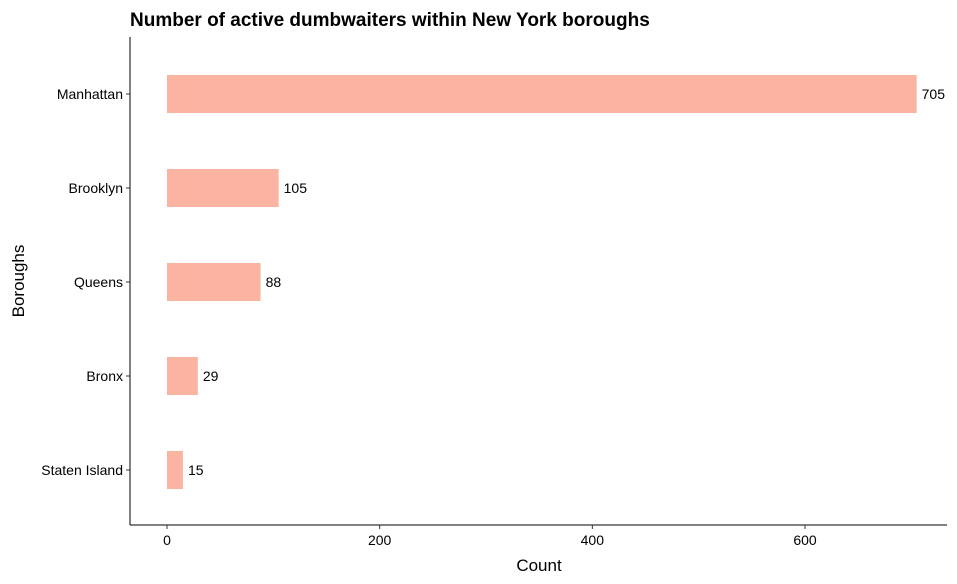  What do you see at coordinates (196, 470) in the screenshot?
I see `data-label-staten-island: 15` at bounding box center [196, 470].